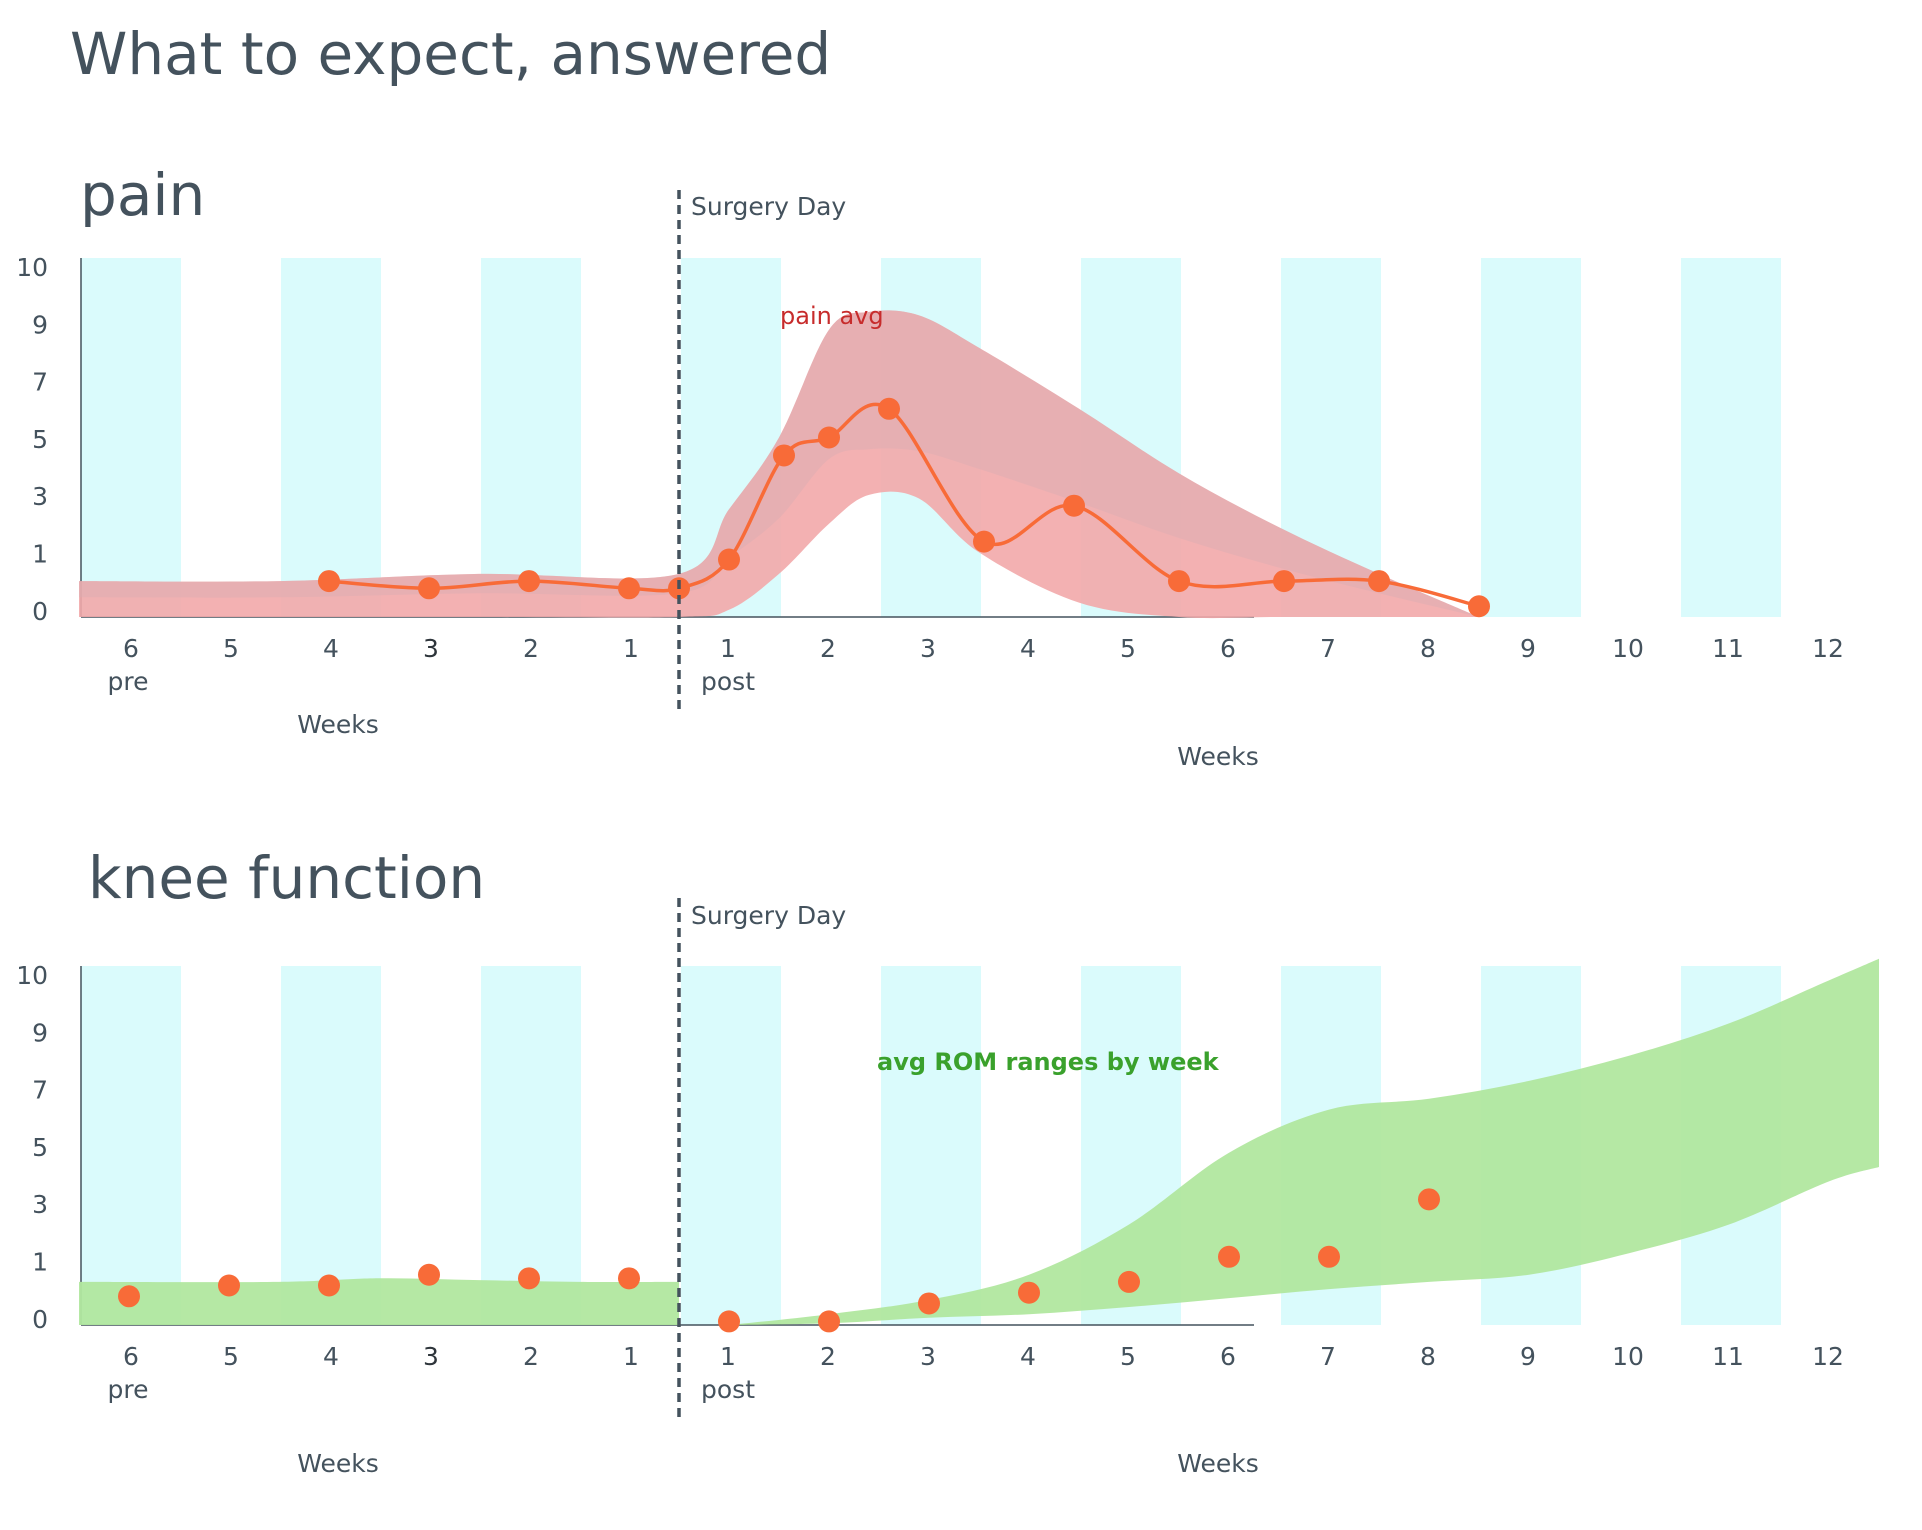 The height and width of the screenshot is (1530, 1922). Describe the element at coordinates (1304, 1141) in the screenshot. I see `rom-range-band-post` at that location.